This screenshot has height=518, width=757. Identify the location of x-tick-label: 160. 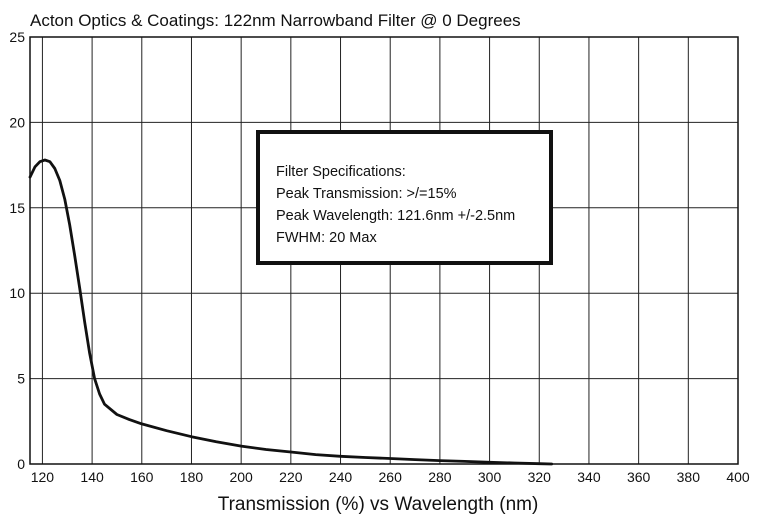
(142, 477).